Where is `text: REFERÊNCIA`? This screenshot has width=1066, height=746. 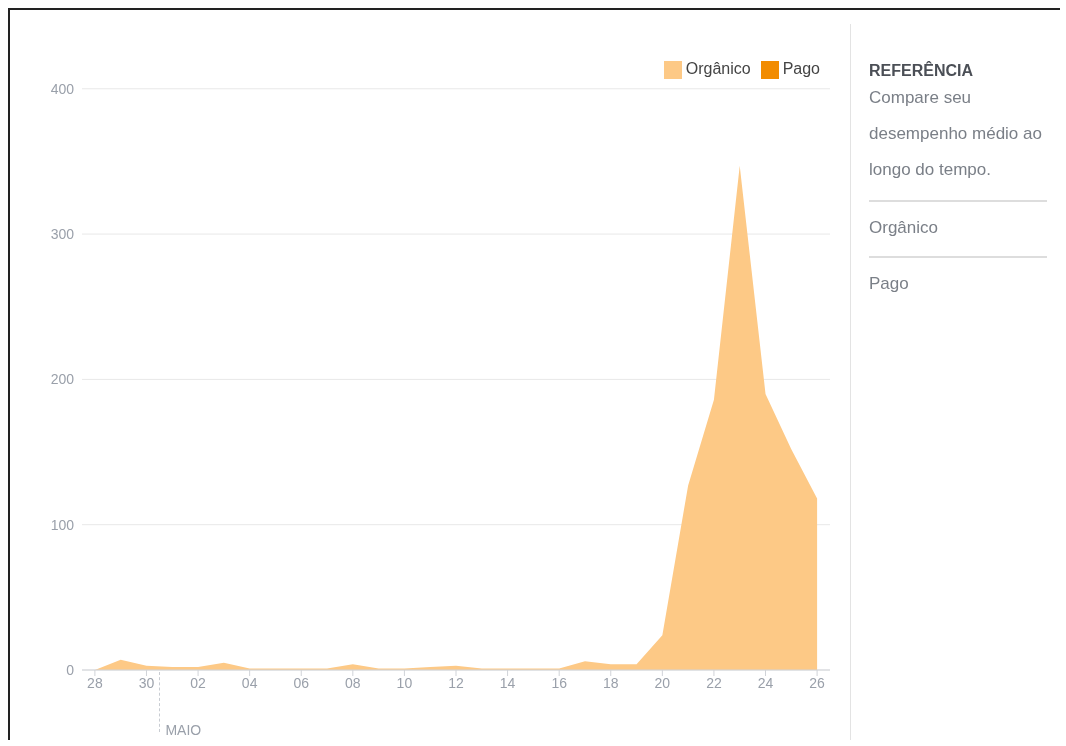
text: REFERÊNCIA is located at coordinates (921, 71).